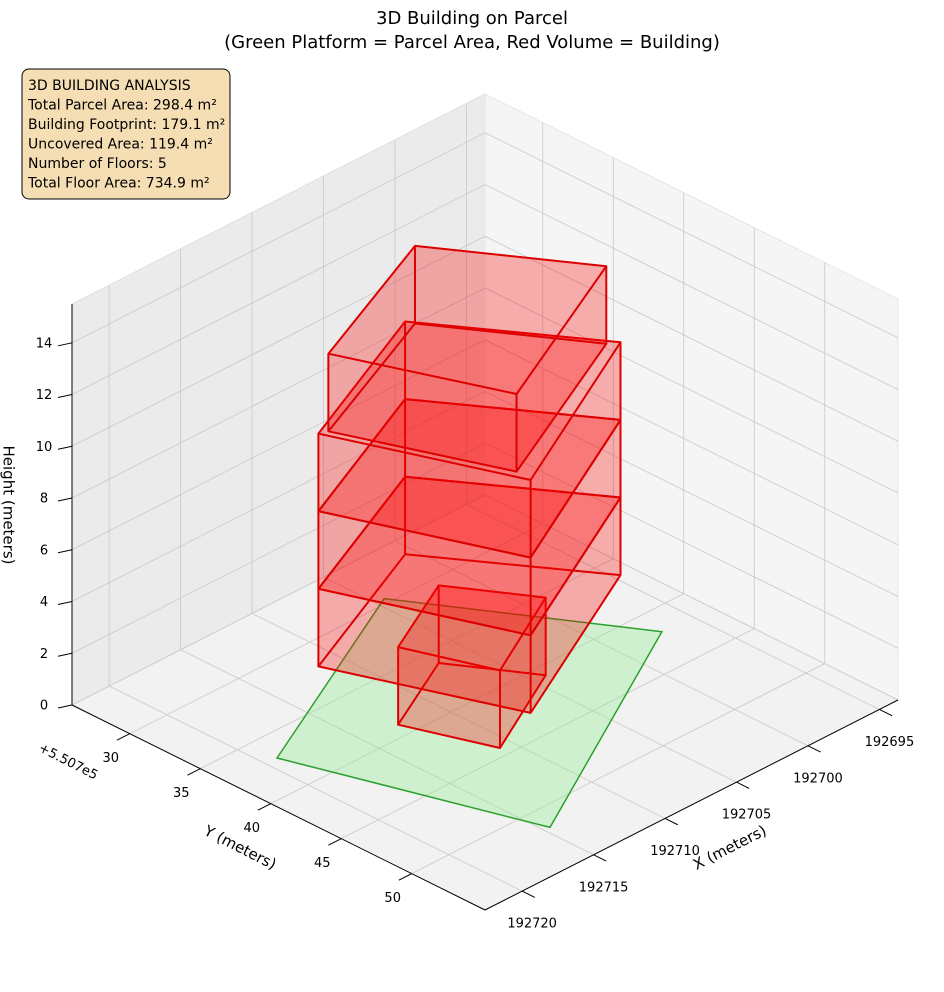 This screenshot has width=944, height=992. I want to click on z-tick-label: 2, so click(44, 654).